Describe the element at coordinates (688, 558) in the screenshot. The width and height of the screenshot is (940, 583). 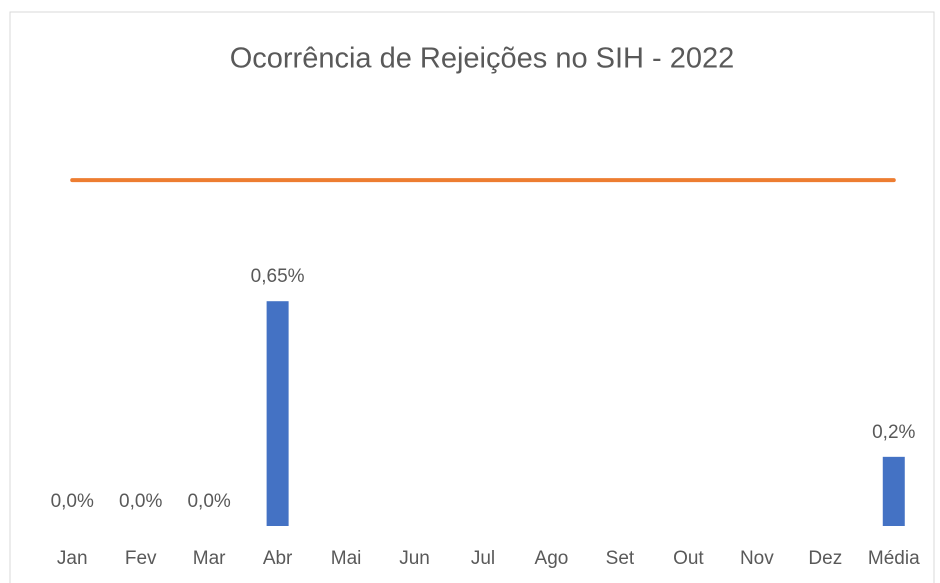
I see `x-tick-label: Out` at that location.